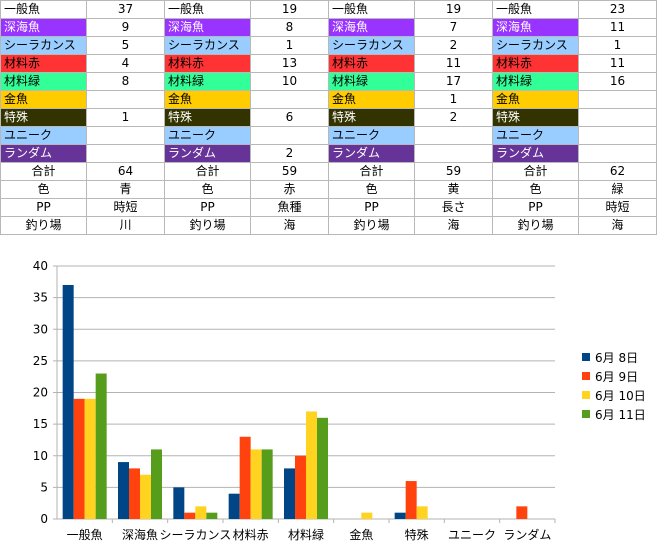  I want to click on count-value-cell: 5, so click(125, 45).